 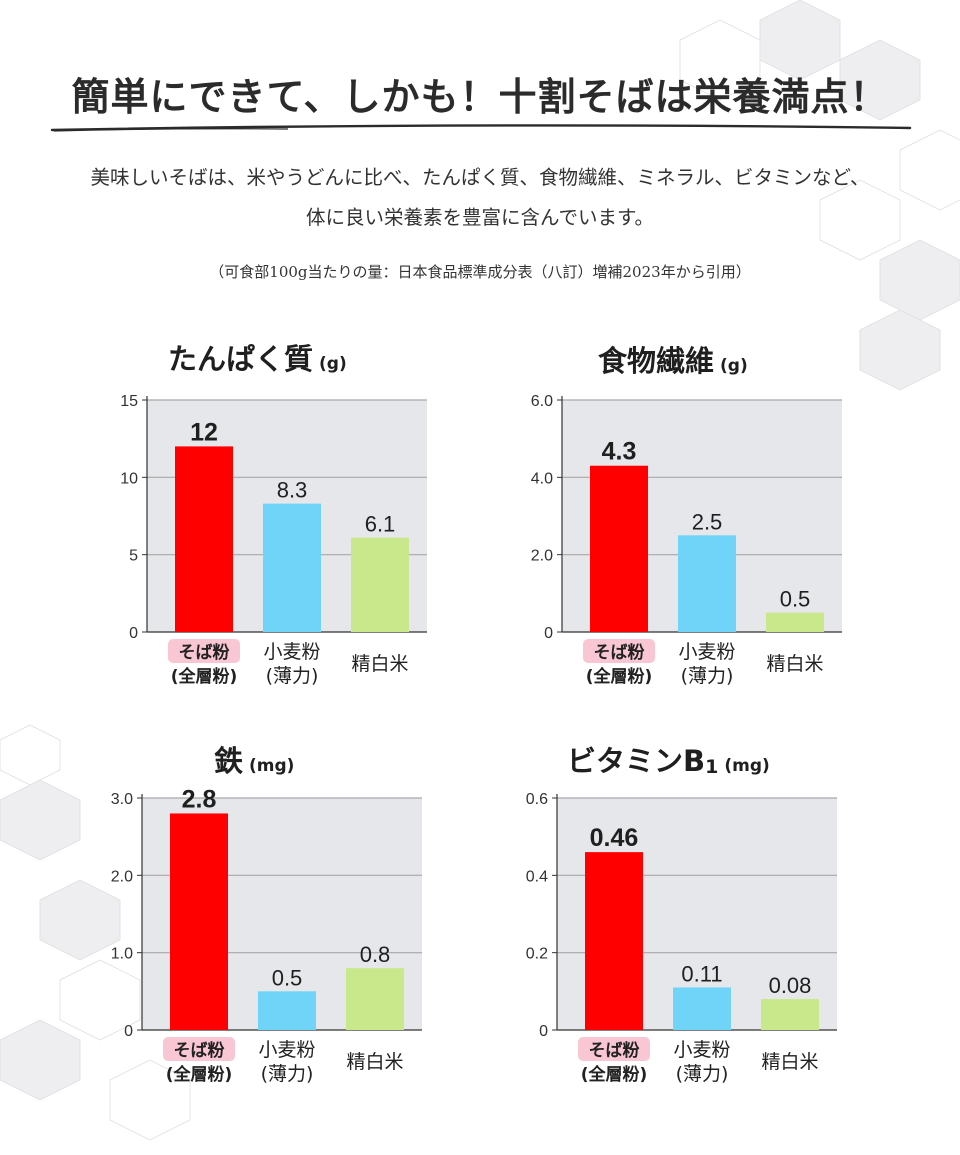 I want to click on data-label-rice: 0.8, so click(x=375, y=954).